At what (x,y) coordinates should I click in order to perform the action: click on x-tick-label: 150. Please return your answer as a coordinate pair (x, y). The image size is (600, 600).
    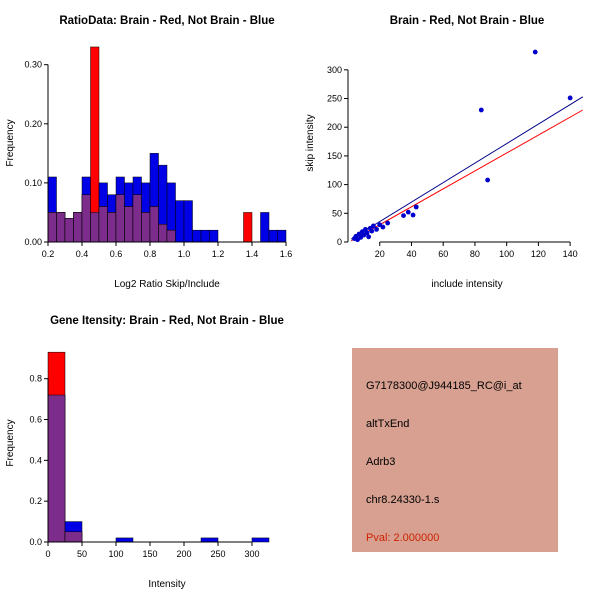
    Looking at the image, I should click on (149, 554).